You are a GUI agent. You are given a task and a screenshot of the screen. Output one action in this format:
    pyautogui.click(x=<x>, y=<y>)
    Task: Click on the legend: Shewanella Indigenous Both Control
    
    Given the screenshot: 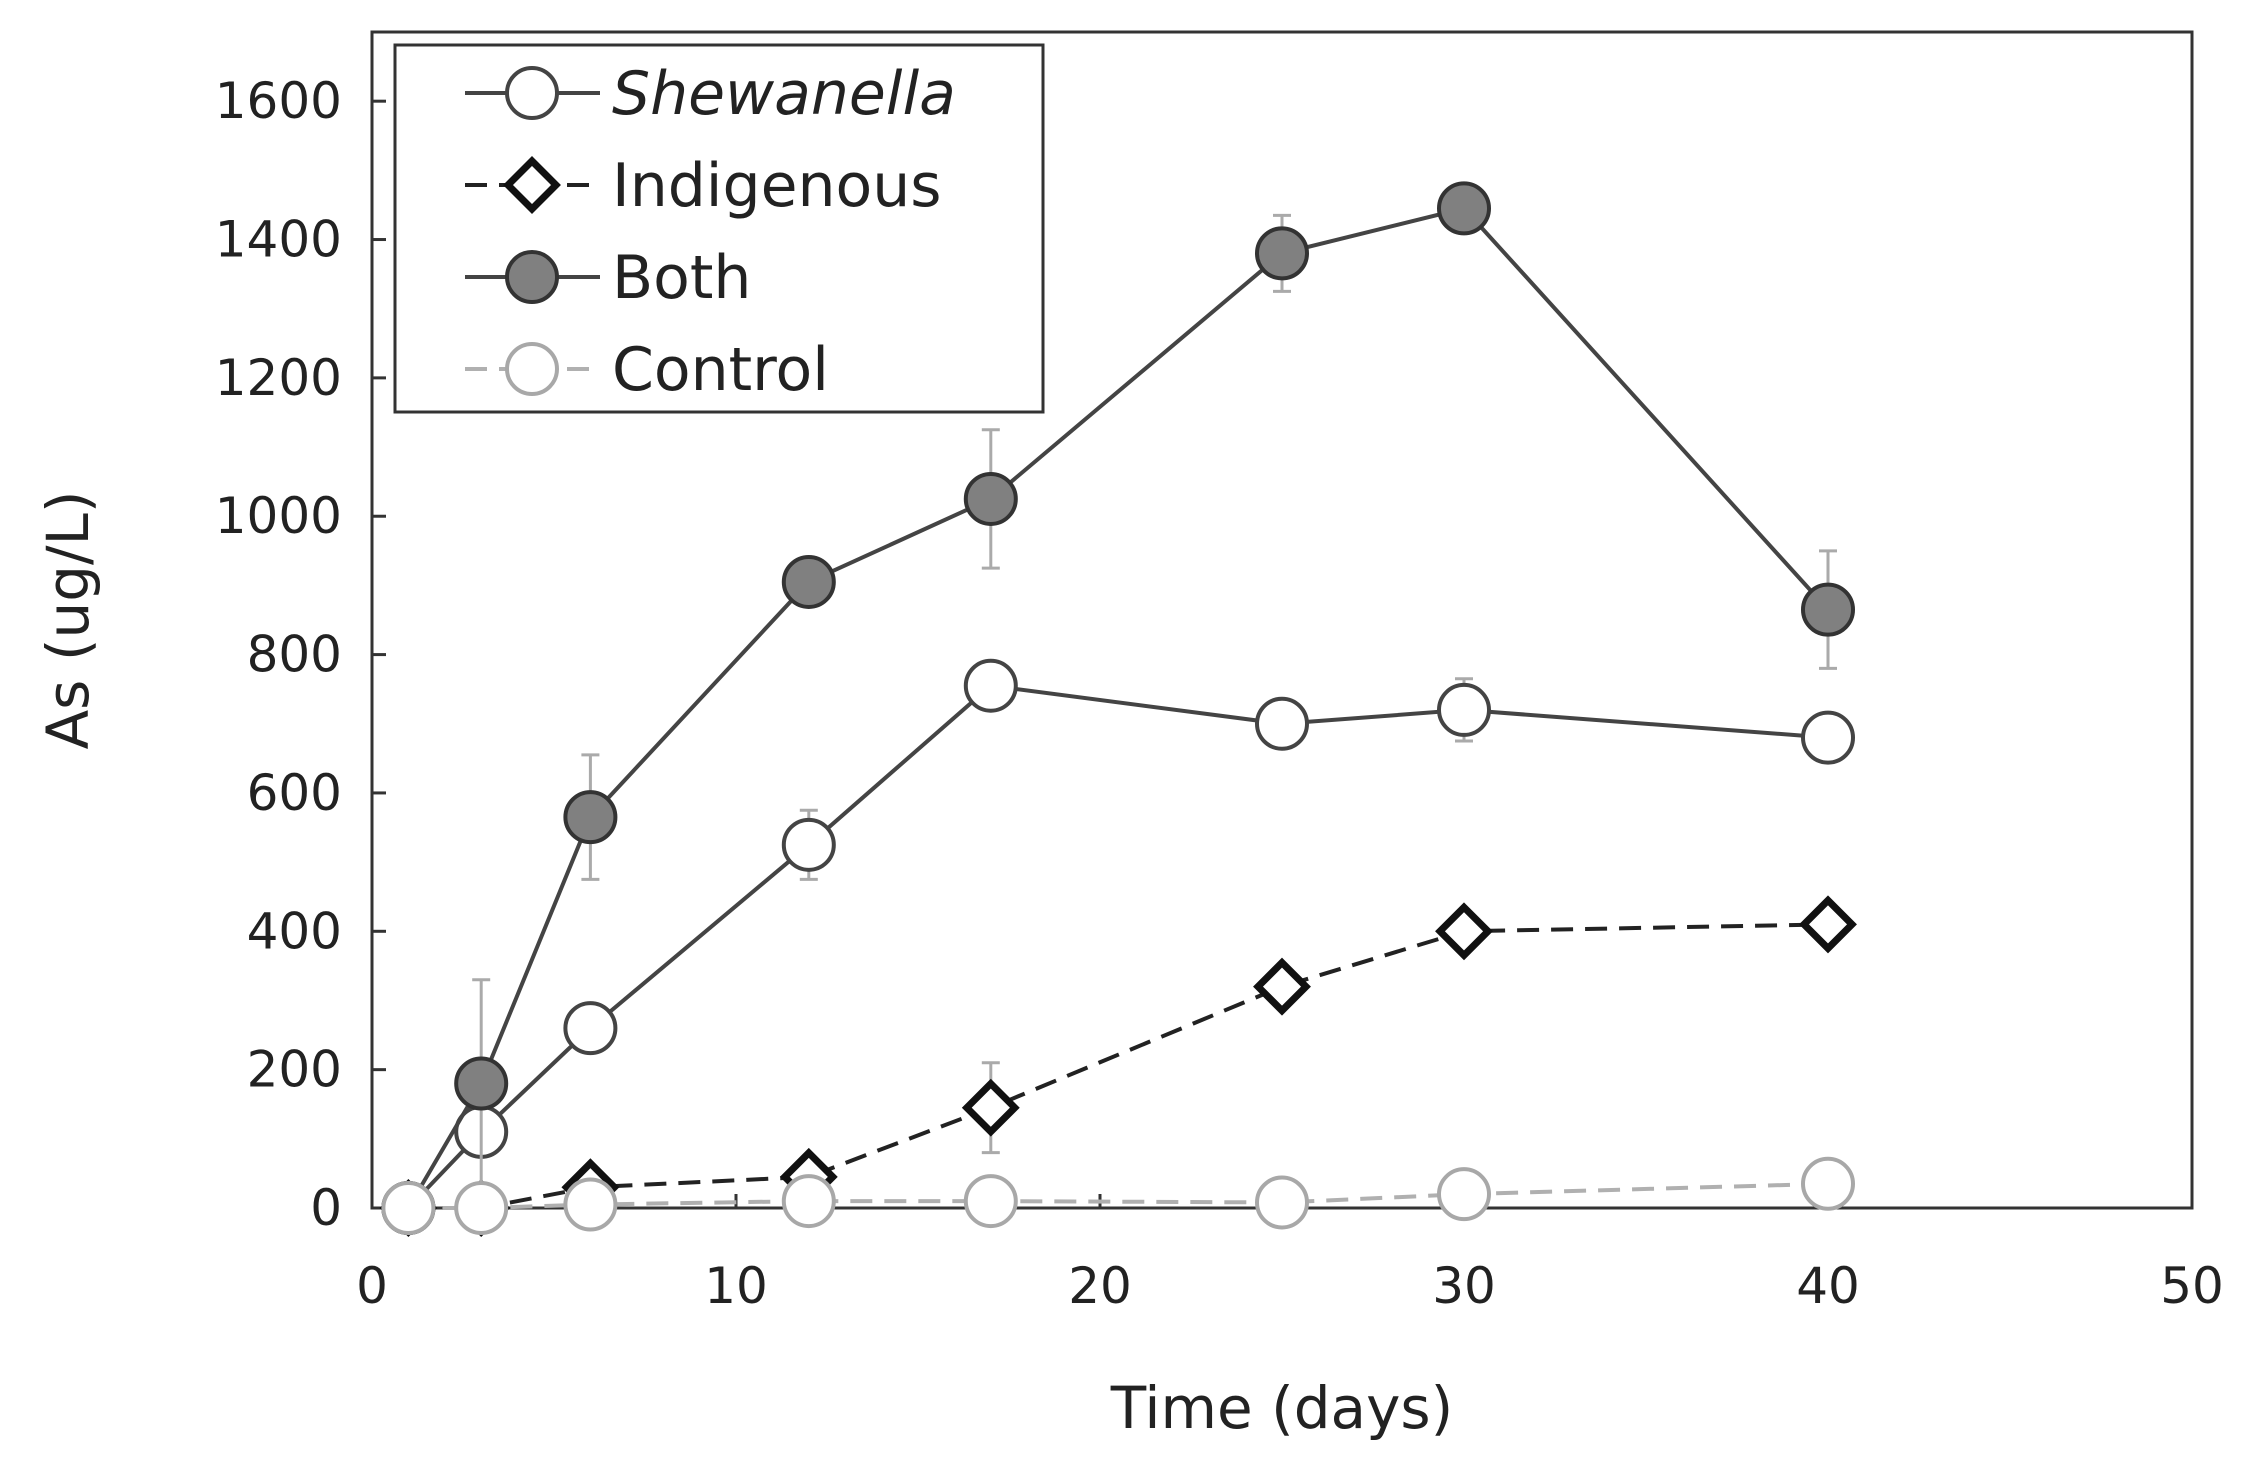 What is the action you would take?
    pyautogui.click(x=719, y=228)
    